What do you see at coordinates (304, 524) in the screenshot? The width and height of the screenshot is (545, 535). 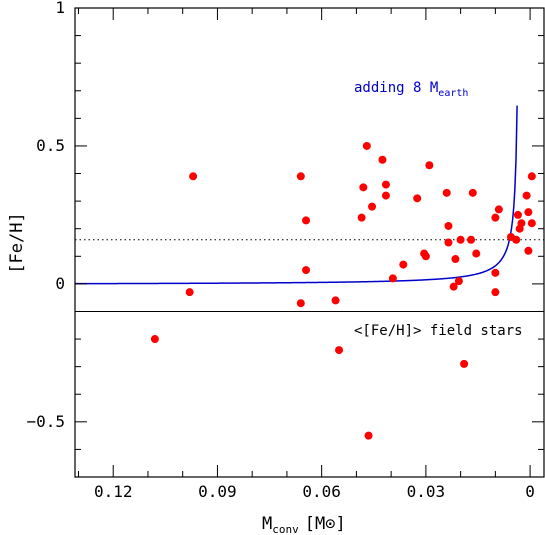 I see `x-axis-title: Mconv [M⊙]` at bounding box center [304, 524].